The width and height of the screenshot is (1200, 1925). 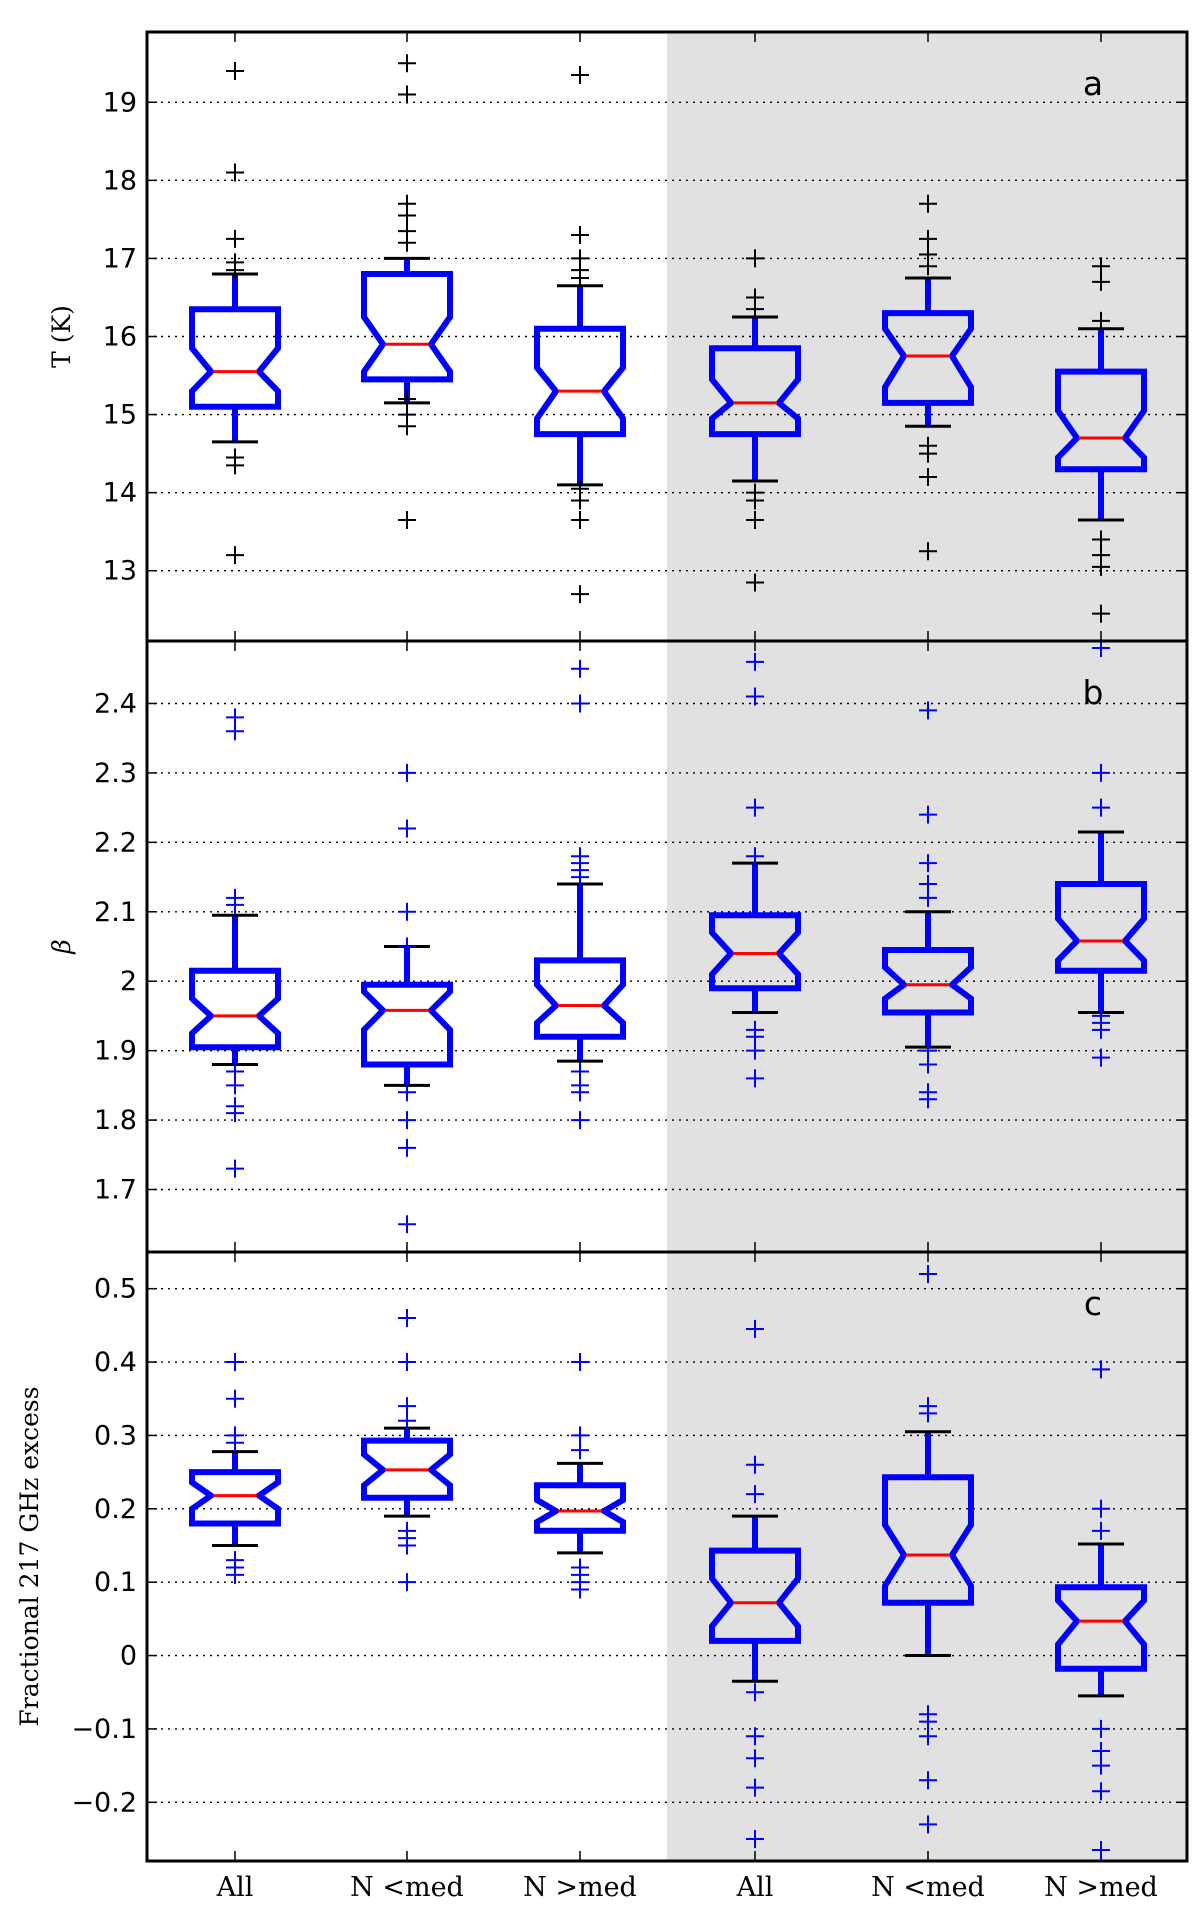 I want to click on panel-label: a, so click(x=1093, y=83).